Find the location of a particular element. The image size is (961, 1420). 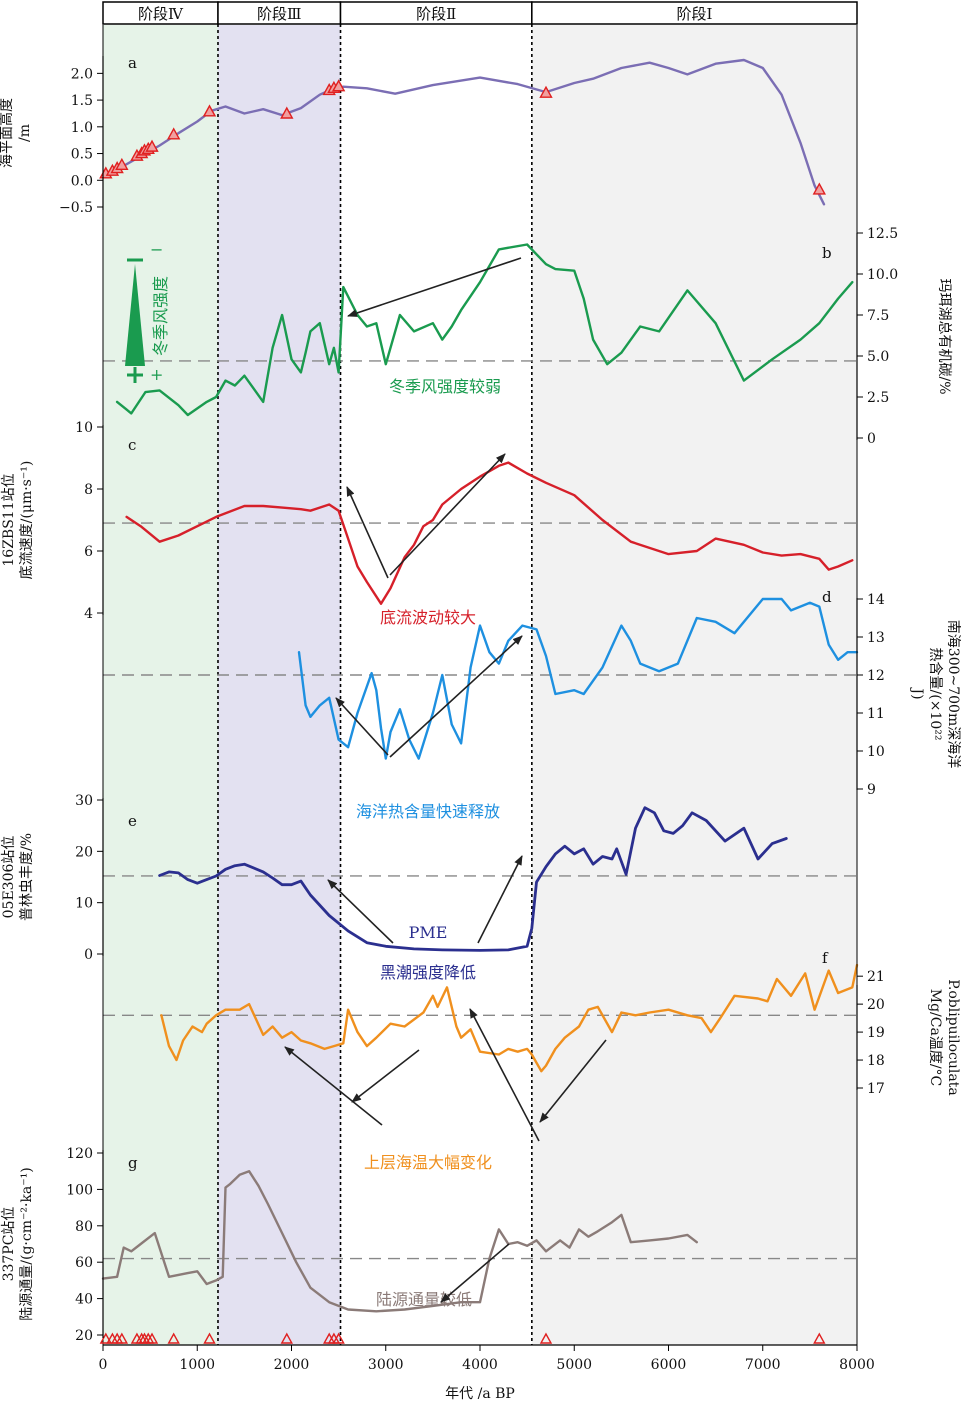

series-line-g is located at coordinates (399, 1241).